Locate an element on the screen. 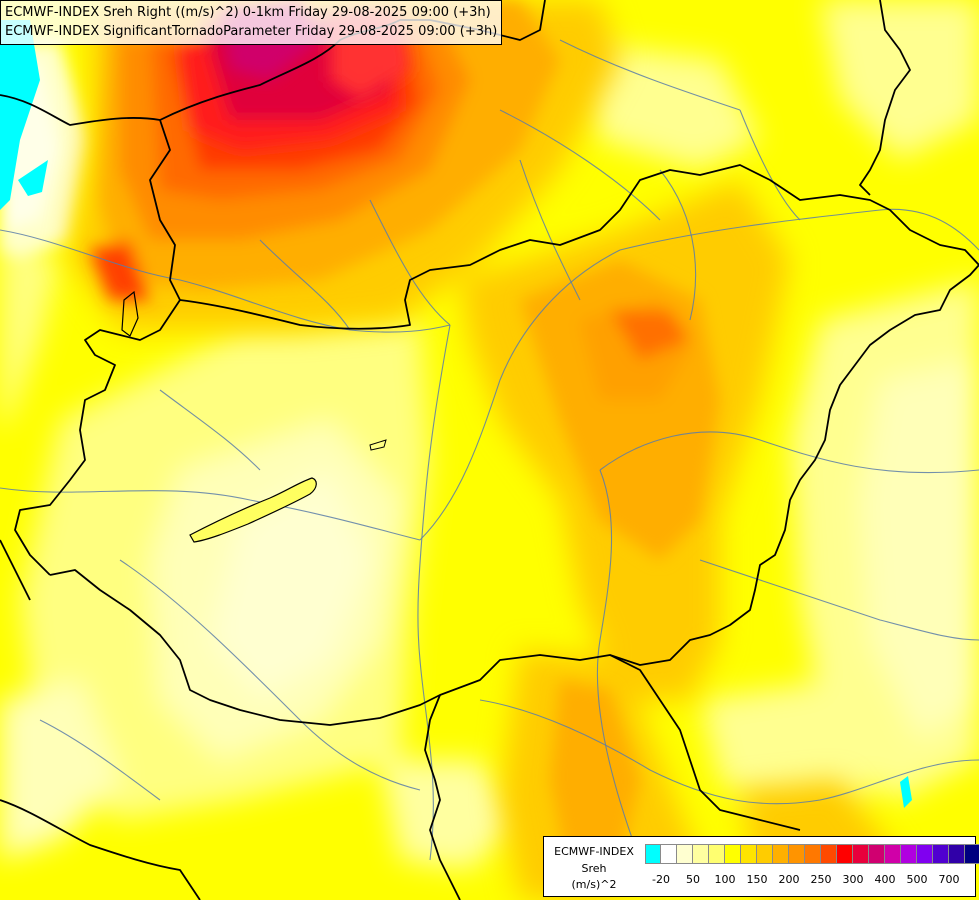 This screenshot has width=979, height=900. legend-tick-label: 100 is located at coordinates (725, 879).